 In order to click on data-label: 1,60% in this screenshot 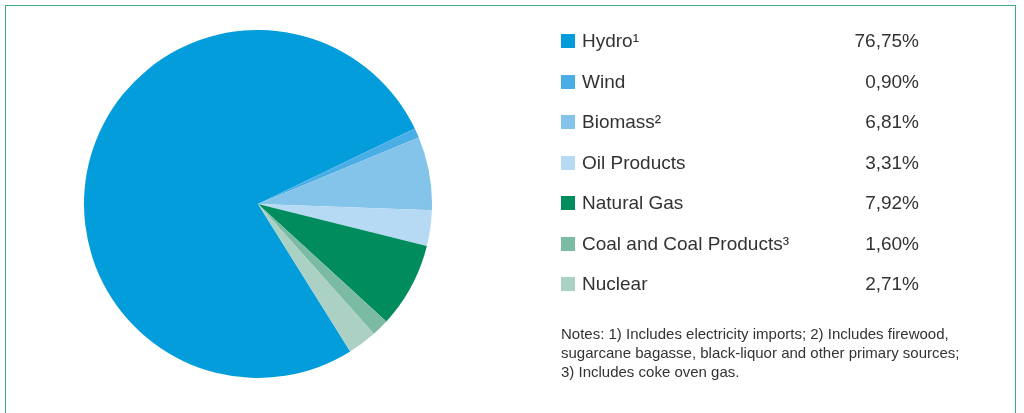, I will do `click(892, 243)`.